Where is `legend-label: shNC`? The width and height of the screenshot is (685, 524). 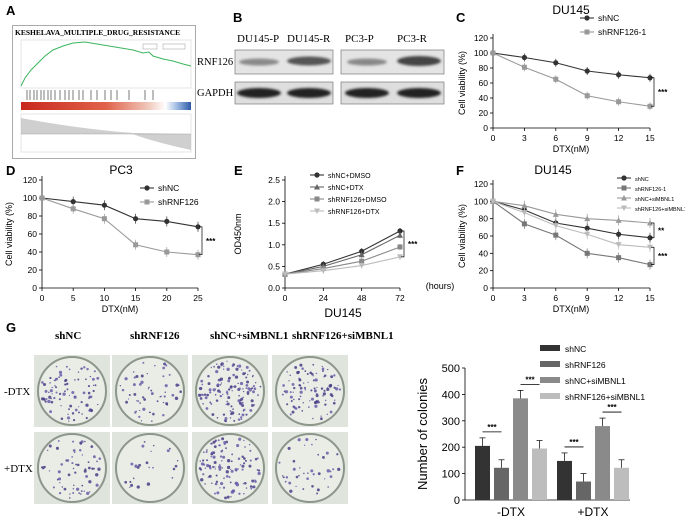 legend-label: shNC is located at coordinates (642, 180).